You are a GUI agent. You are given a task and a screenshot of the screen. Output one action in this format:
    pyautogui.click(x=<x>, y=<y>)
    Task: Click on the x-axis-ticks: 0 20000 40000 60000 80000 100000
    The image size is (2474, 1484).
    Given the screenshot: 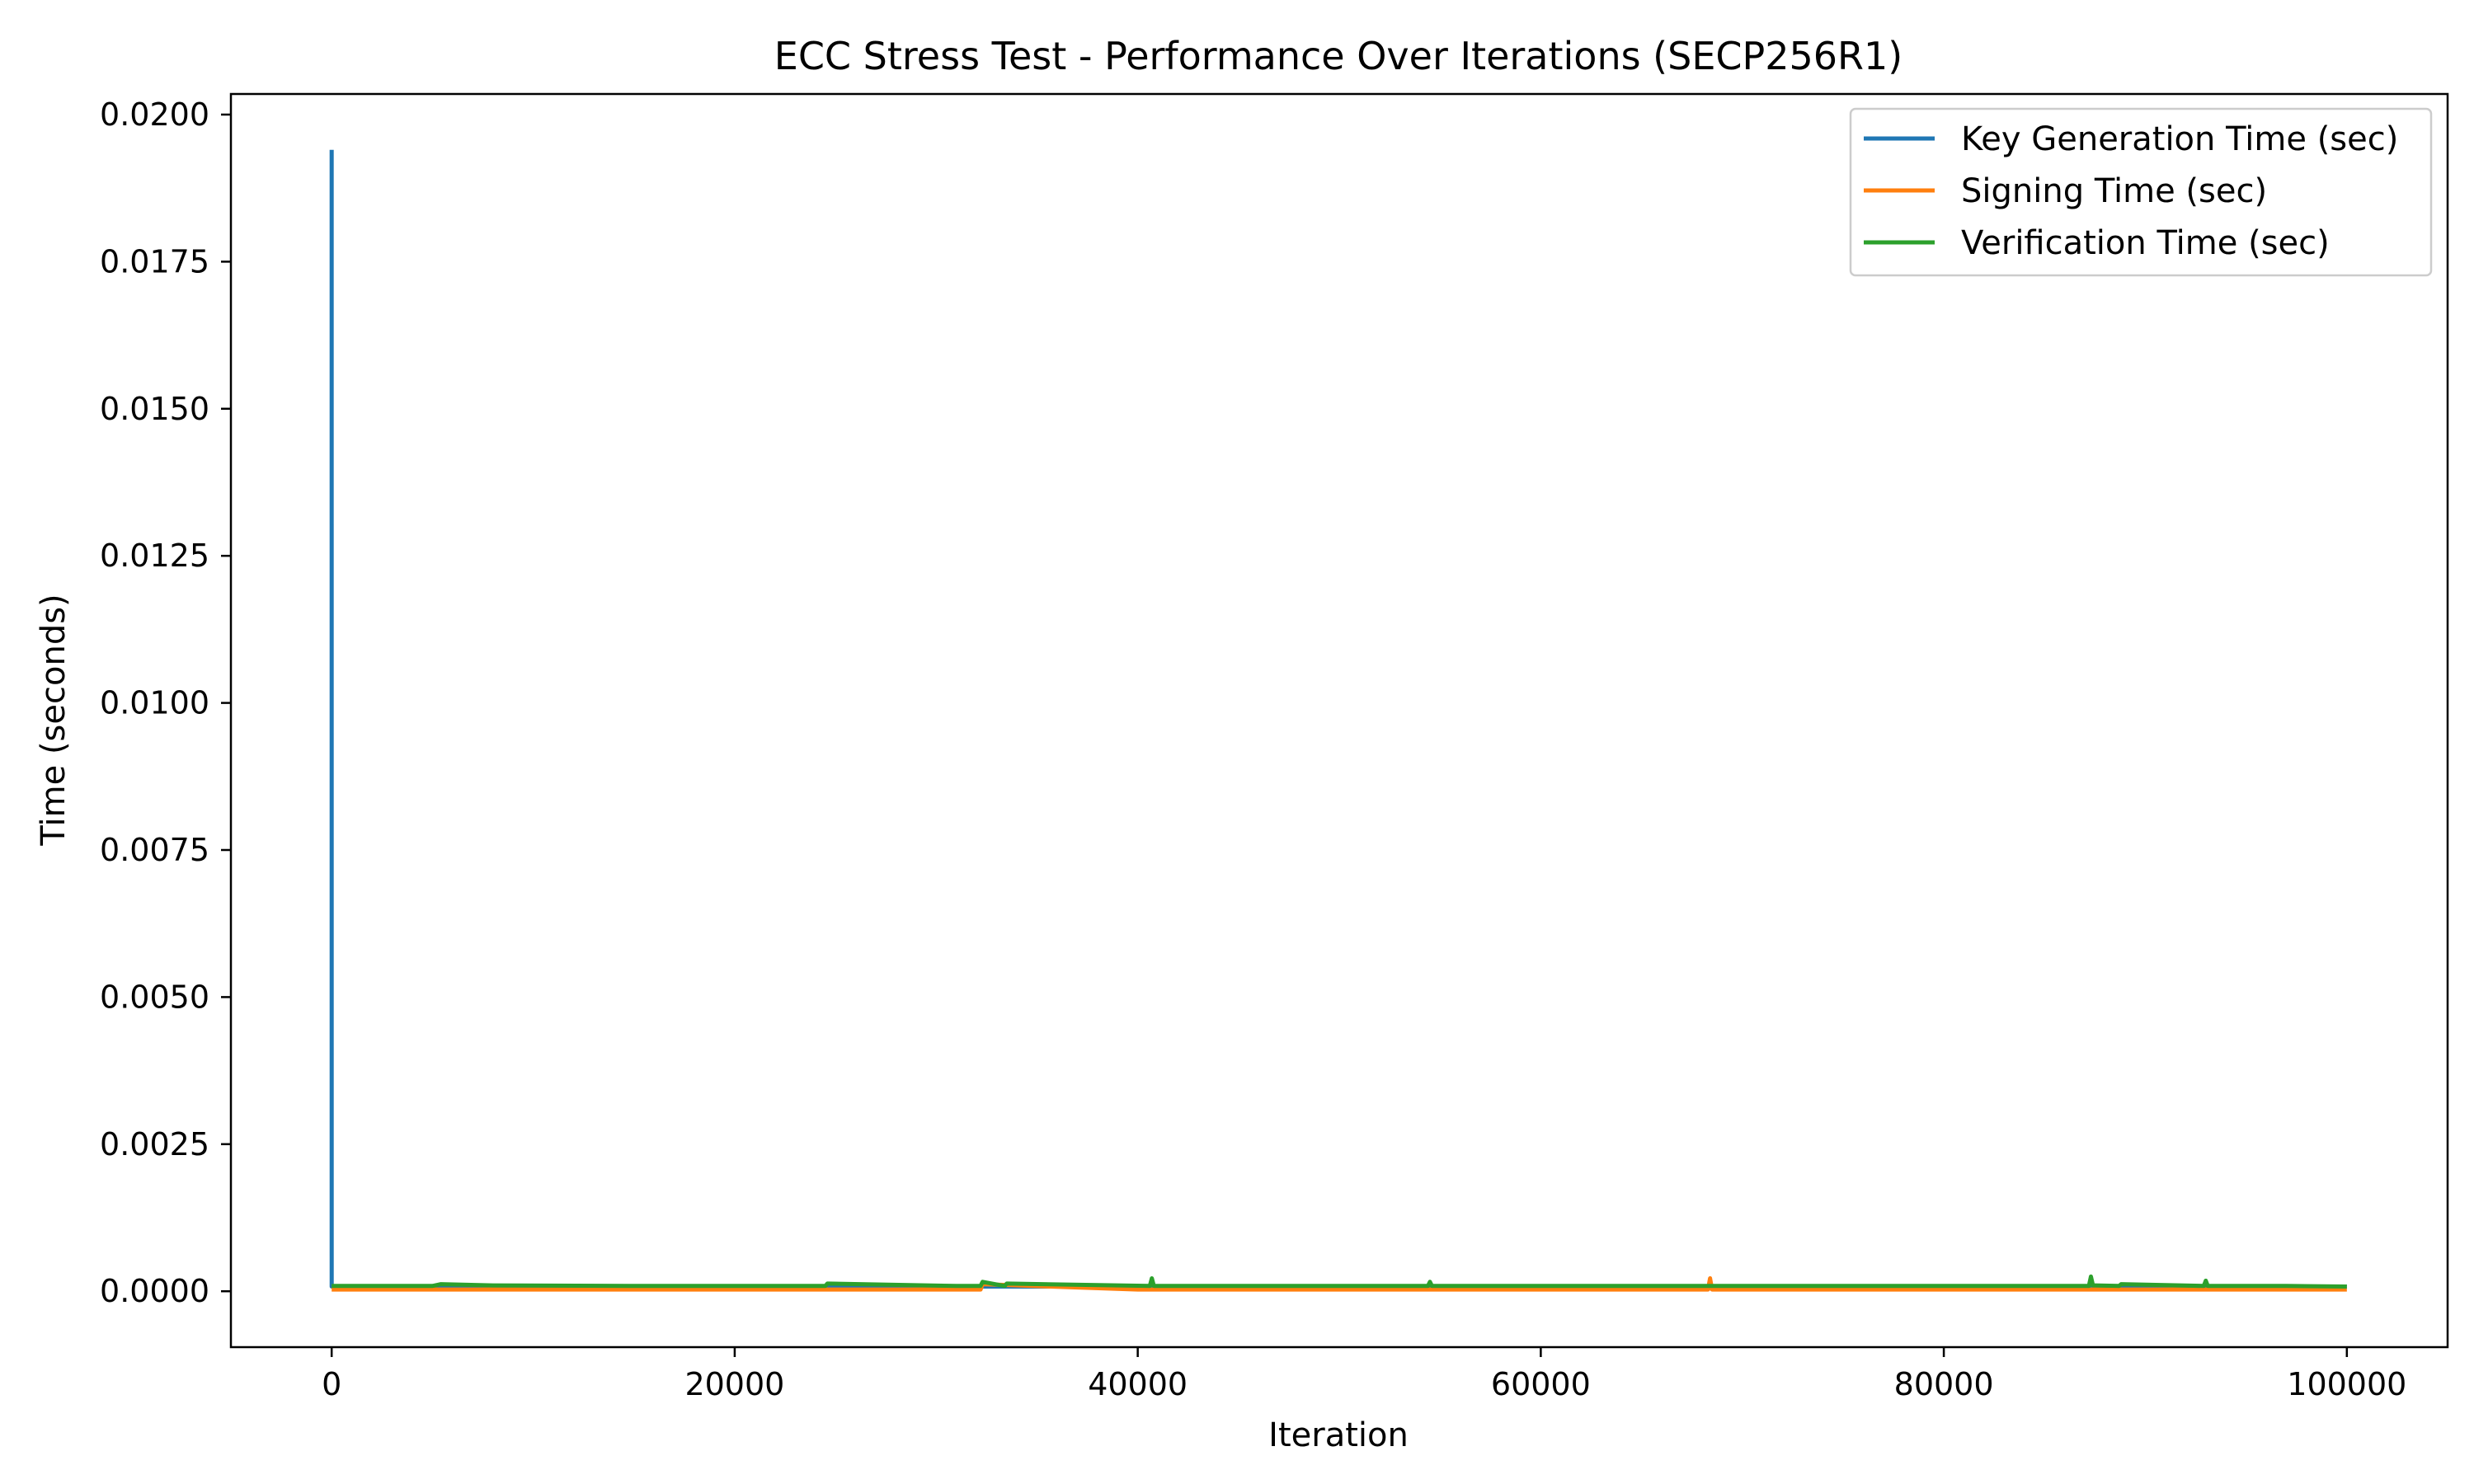 What is the action you would take?
    pyautogui.click(x=1364, y=1374)
    